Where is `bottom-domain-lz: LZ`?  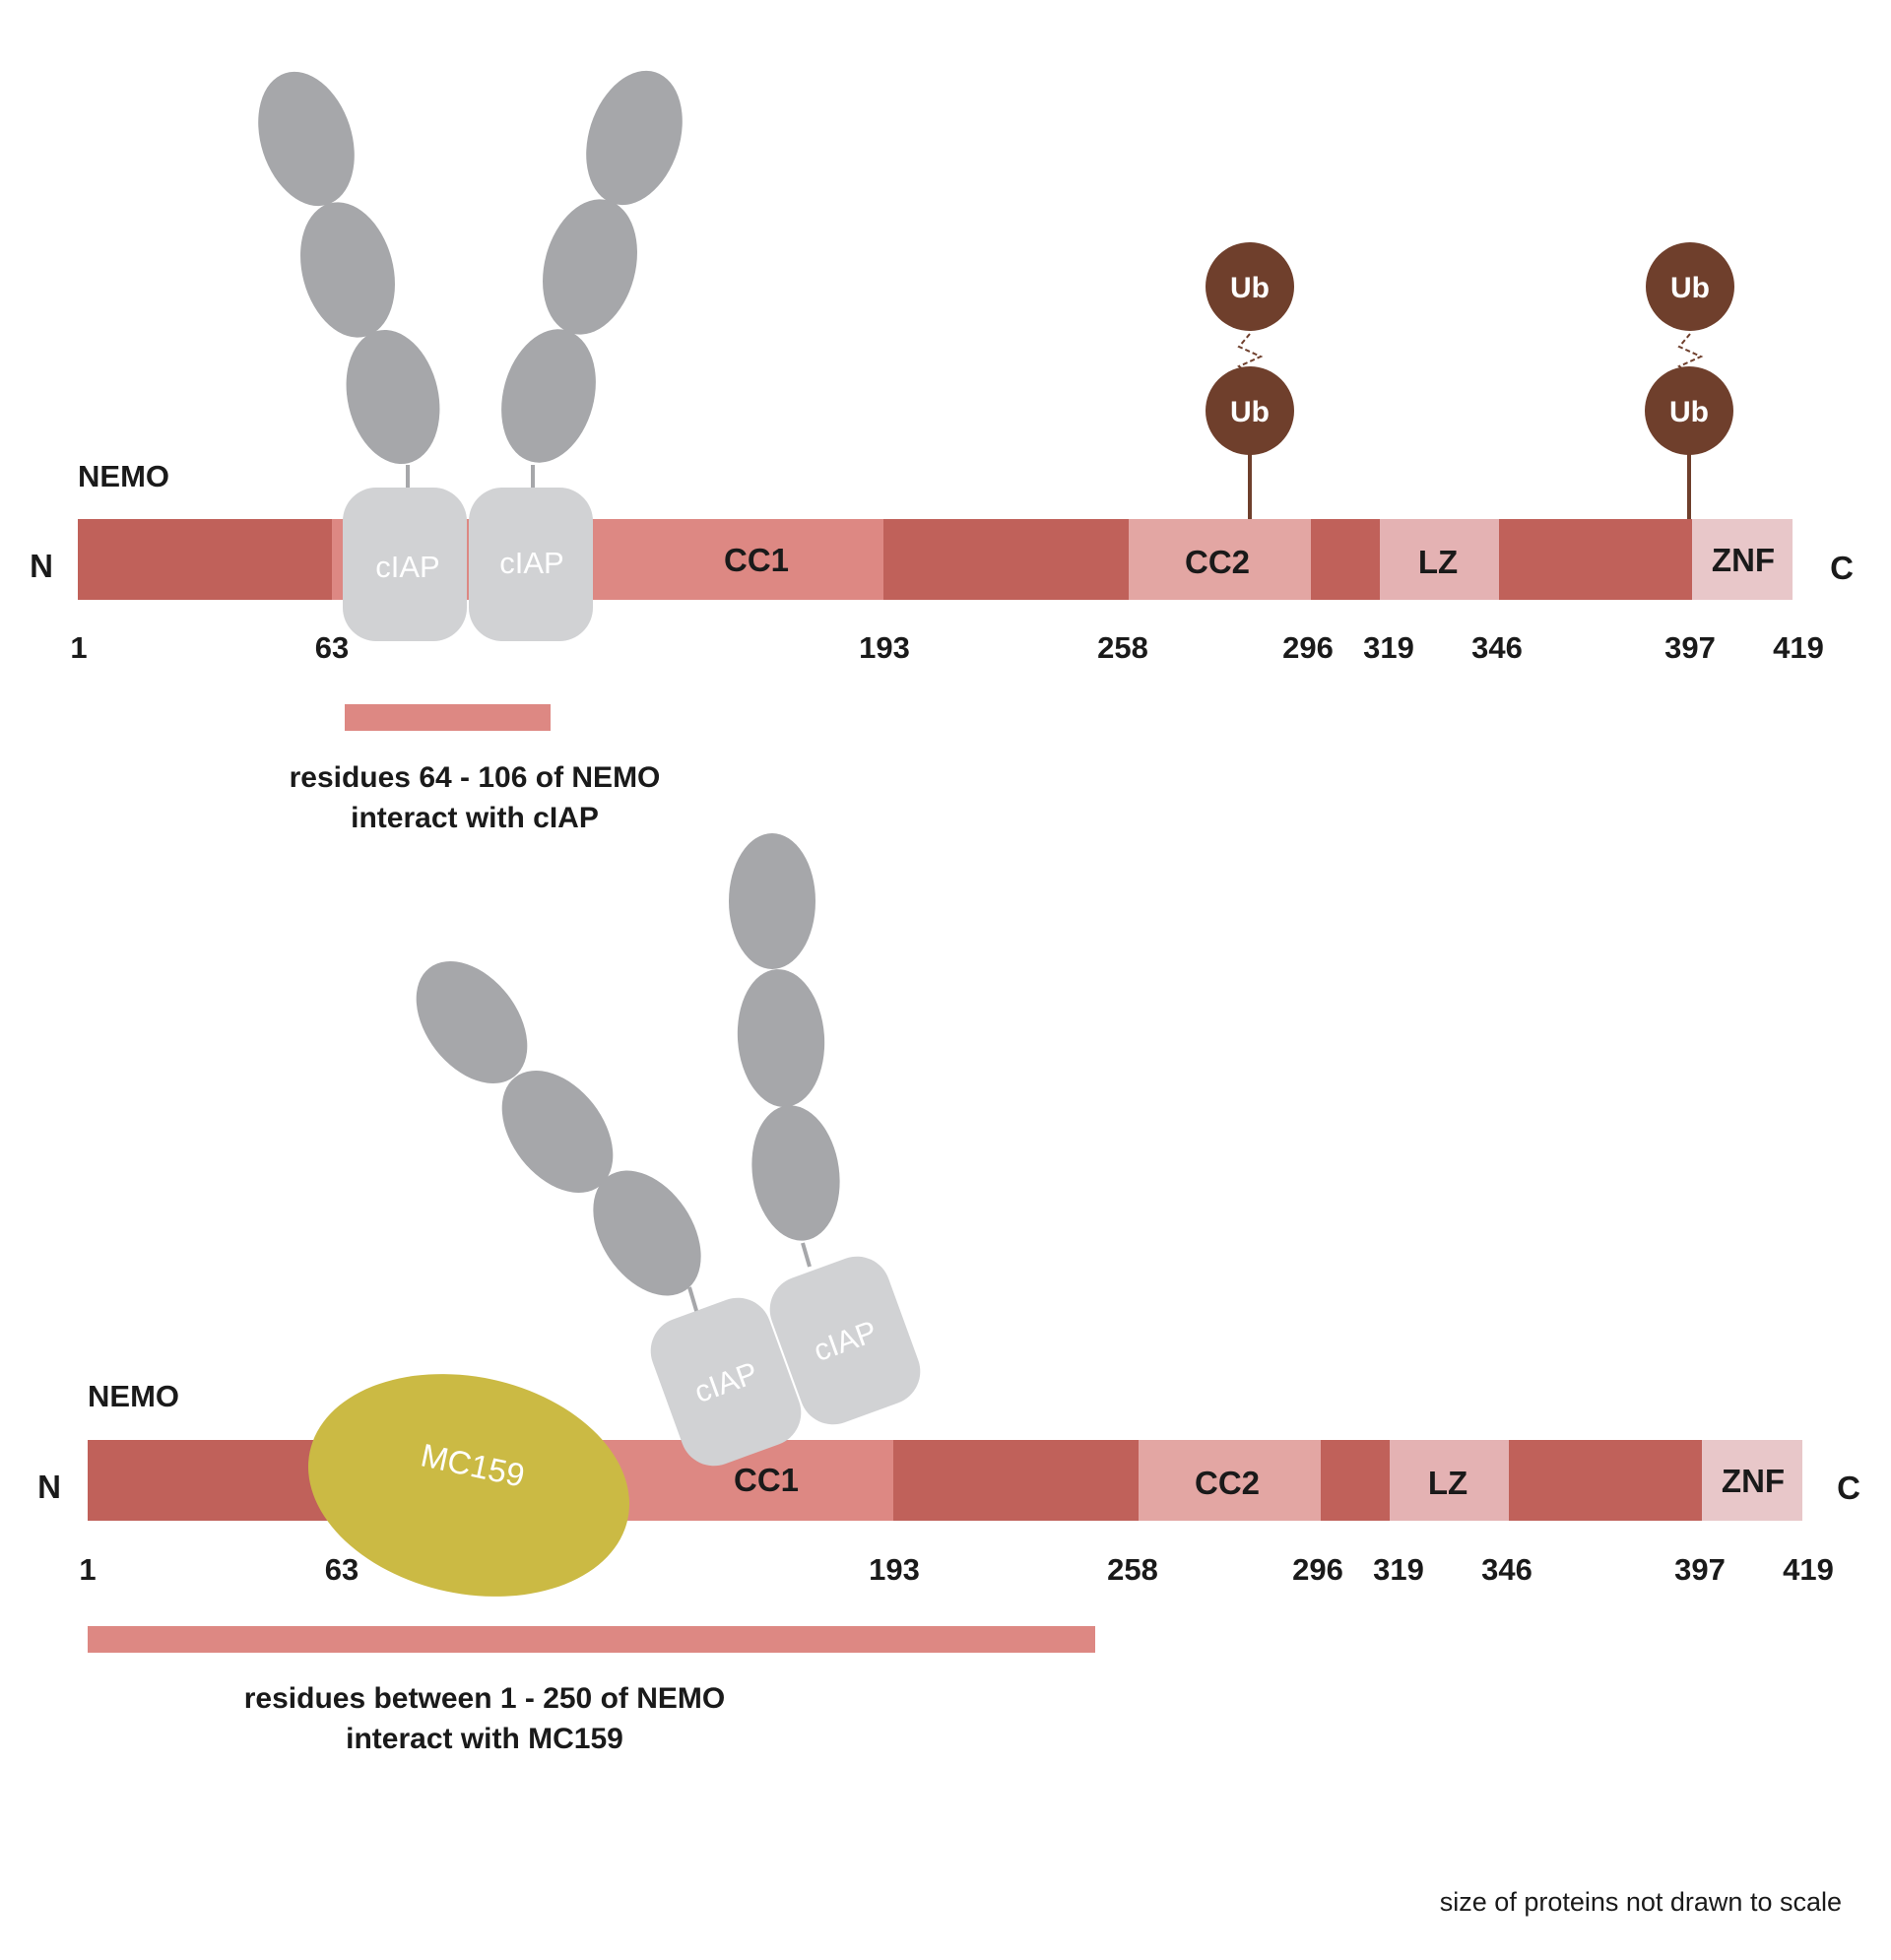 bottom-domain-lz: LZ is located at coordinates (1447, 1483).